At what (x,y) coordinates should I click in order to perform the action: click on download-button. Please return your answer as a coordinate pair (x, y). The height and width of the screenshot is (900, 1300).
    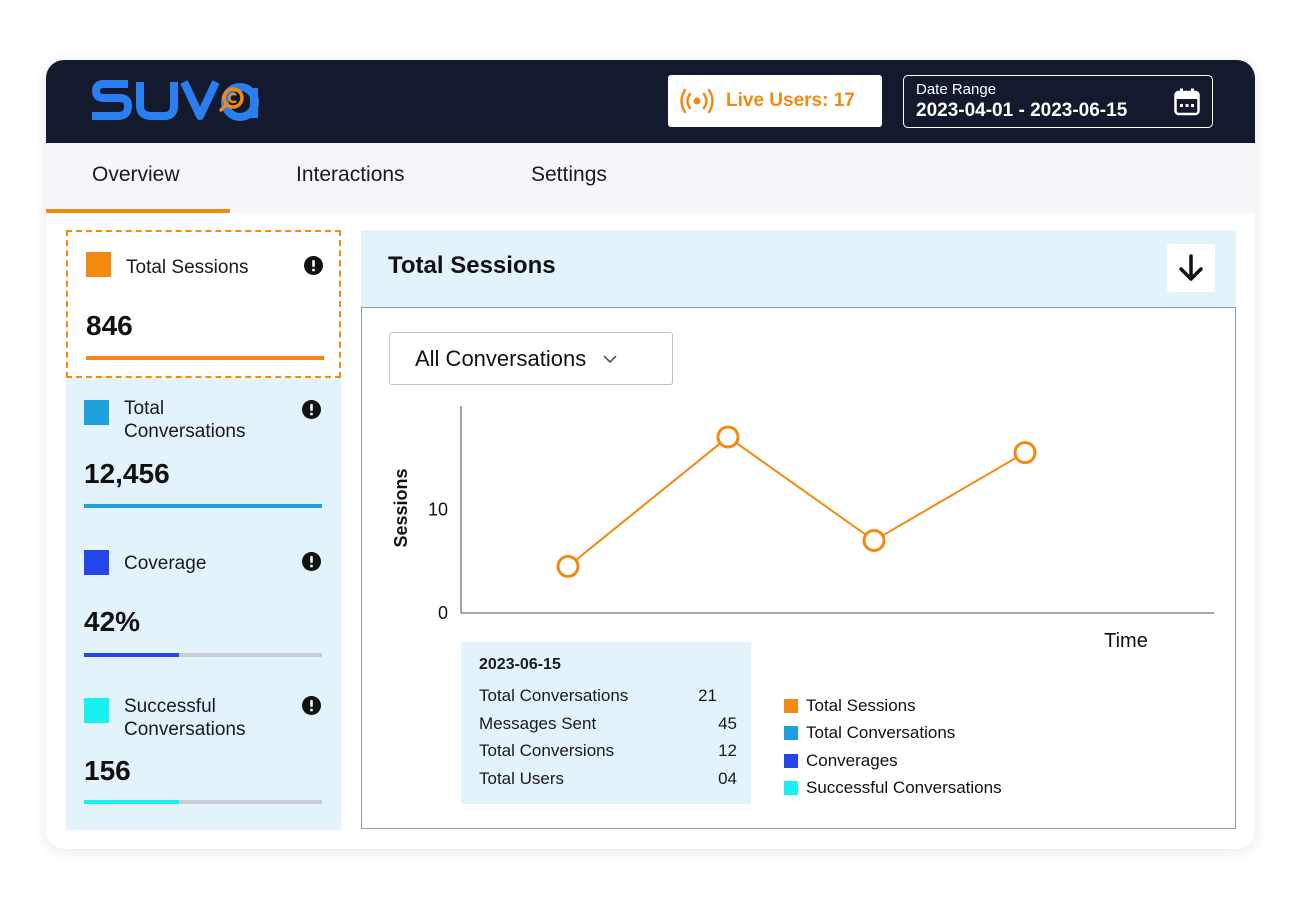
    Looking at the image, I should click on (1191, 268).